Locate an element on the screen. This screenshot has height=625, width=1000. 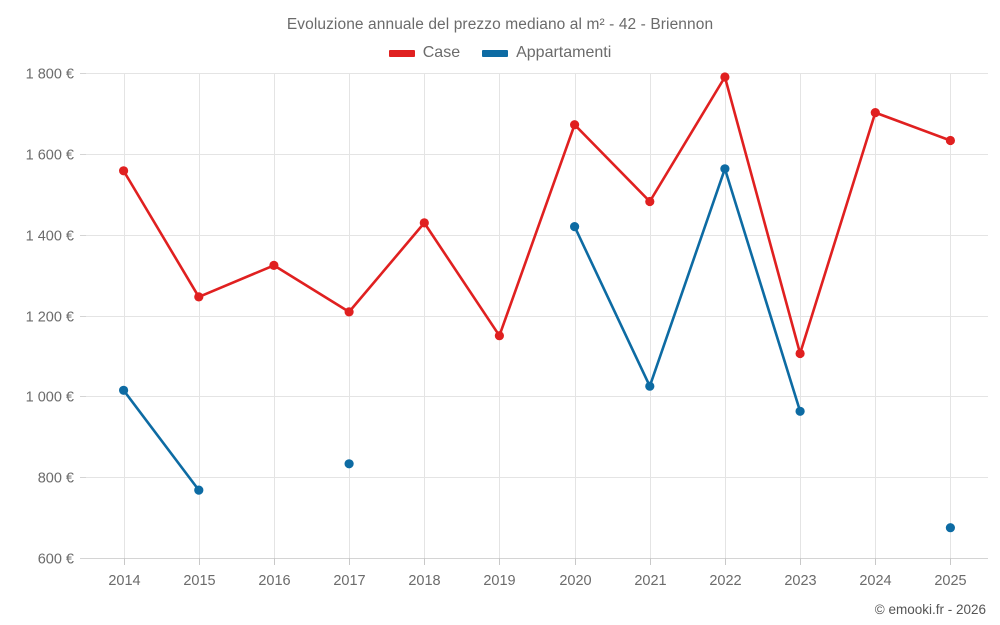
y-tick-label: 1 800 € is located at coordinates (50, 75).